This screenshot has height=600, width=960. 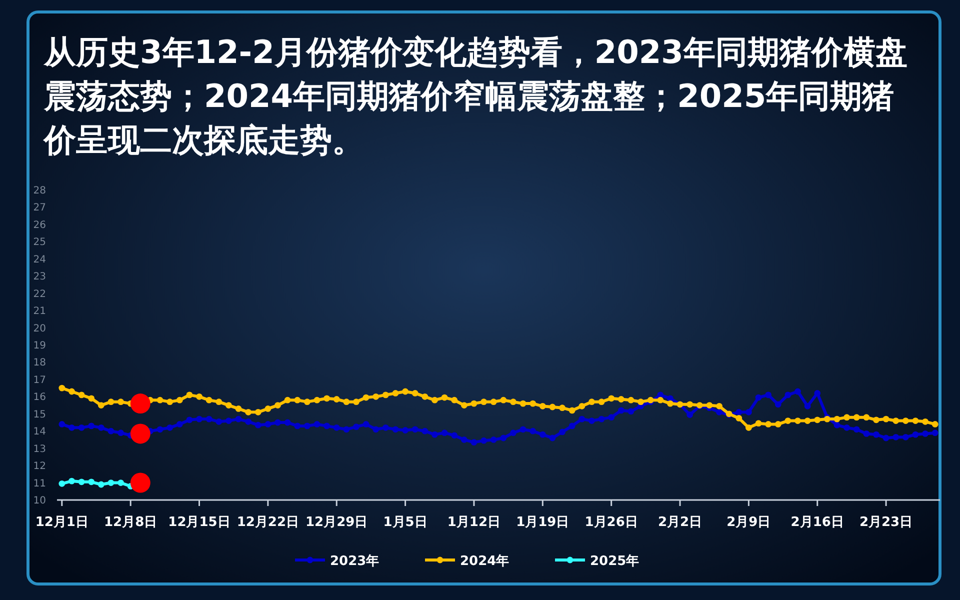 I want to click on y-tick-label: 26, so click(x=39, y=225).